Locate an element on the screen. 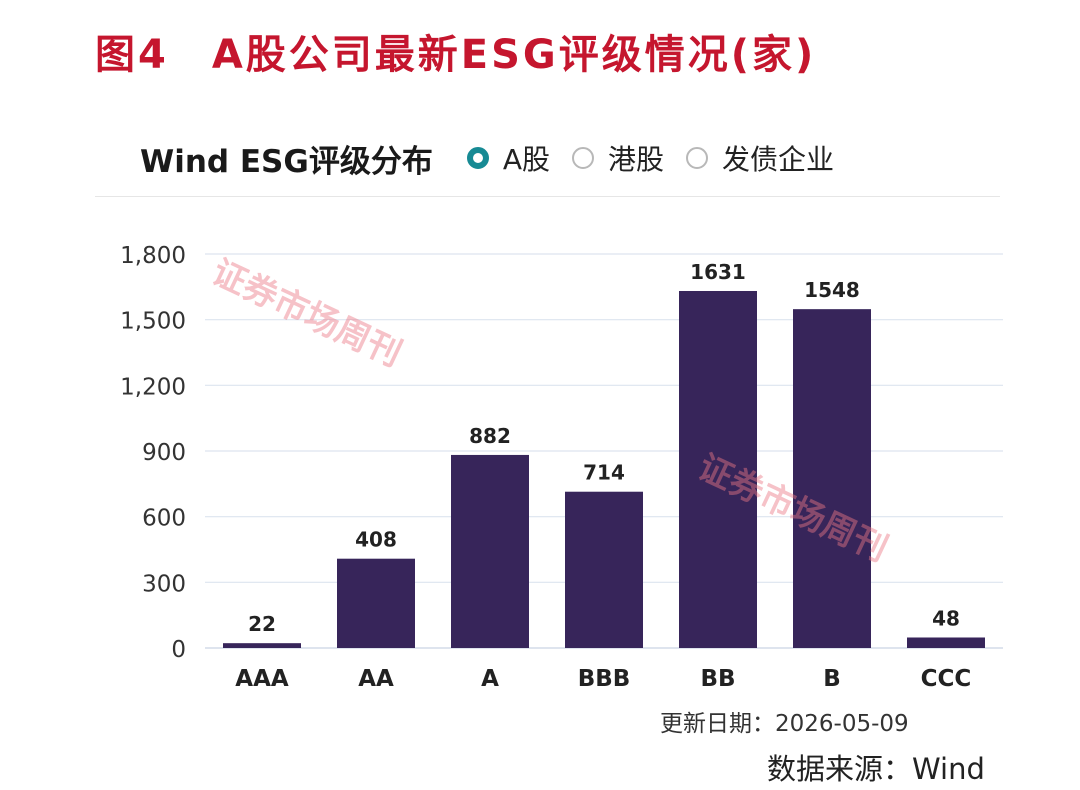  header-divider is located at coordinates (547, 196).